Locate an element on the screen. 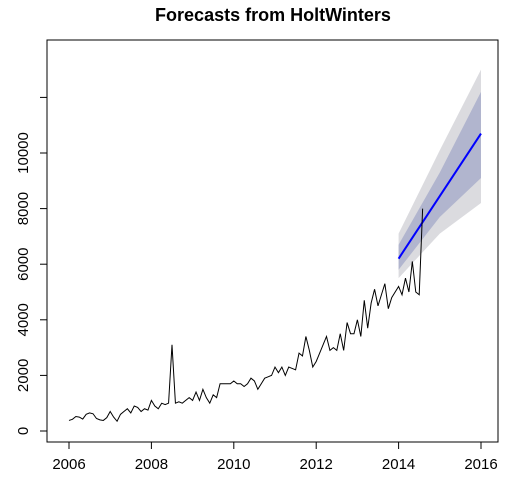 This screenshot has width=507, height=485. y-axis: 0 2000 4000 6000 8000 10000 is located at coordinates (31, 265).